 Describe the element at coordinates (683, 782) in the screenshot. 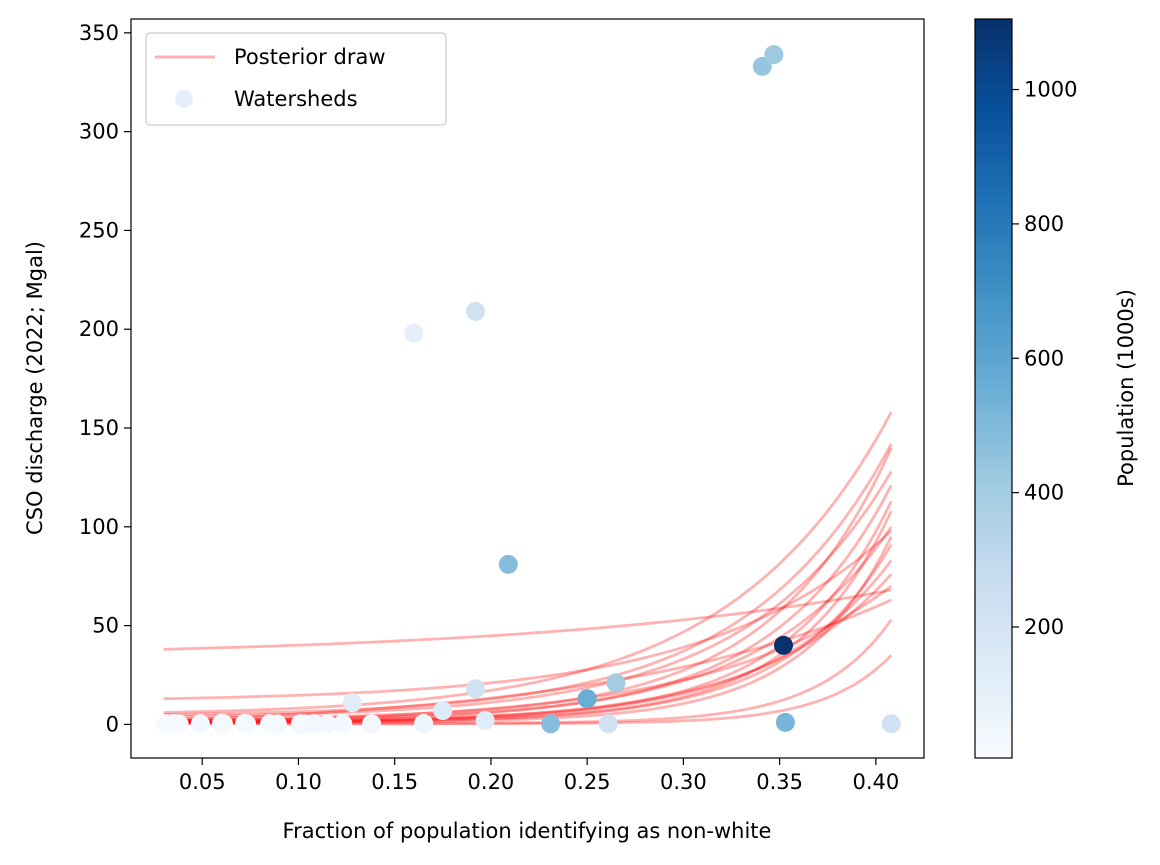

I see `x-tick-label: 0.30` at that location.